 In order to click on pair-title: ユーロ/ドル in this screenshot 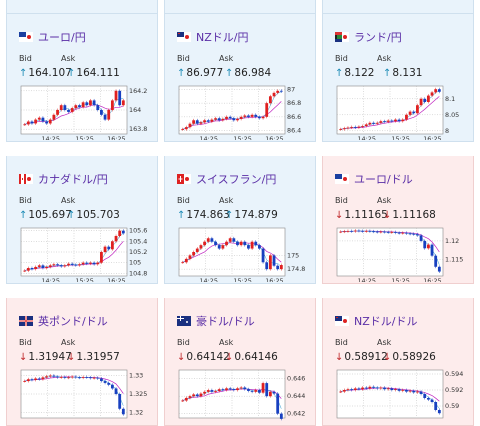, I will do `click(374, 179)`.